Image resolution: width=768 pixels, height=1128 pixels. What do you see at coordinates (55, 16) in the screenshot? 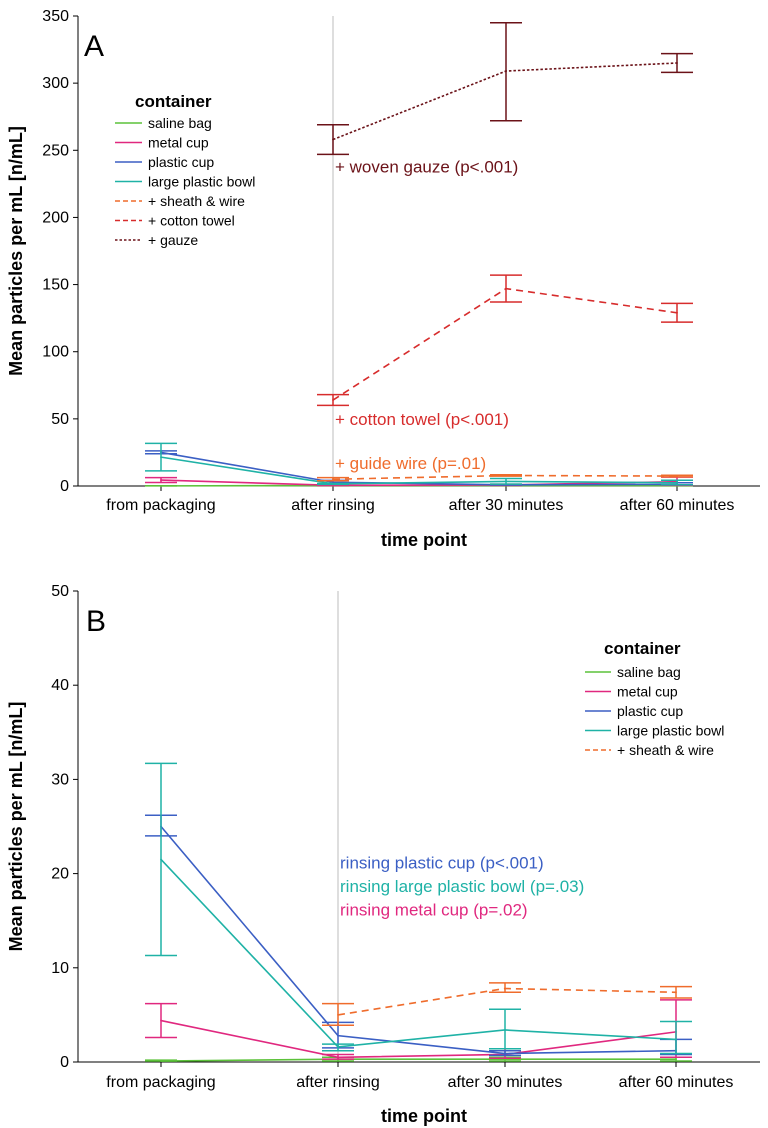
I see `y-tick-label: 350` at bounding box center [55, 16].